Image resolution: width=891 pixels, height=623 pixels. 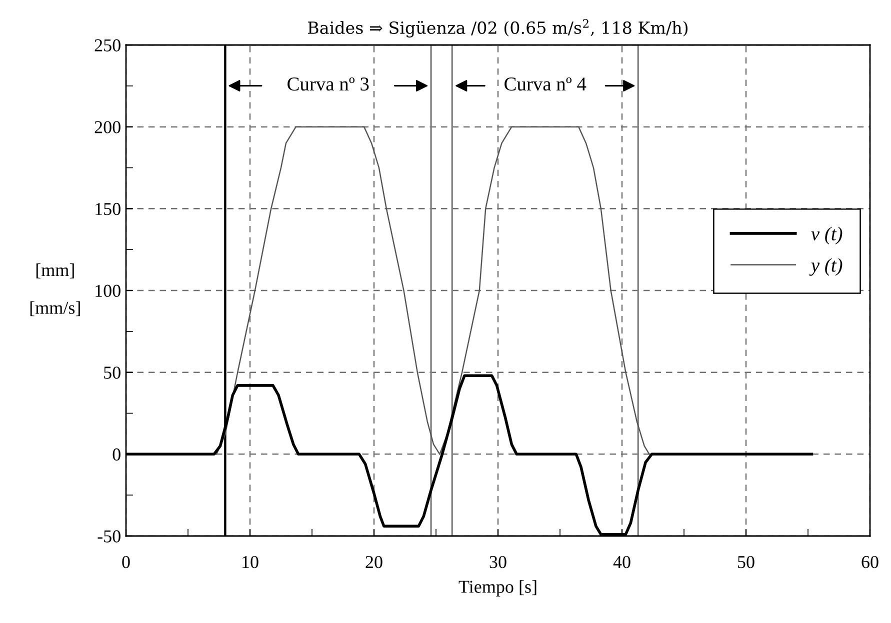 What do you see at coordinates (826, 235) in the screenshot?
I see `legend-label: v (t)` at bounding box center [826, 235].